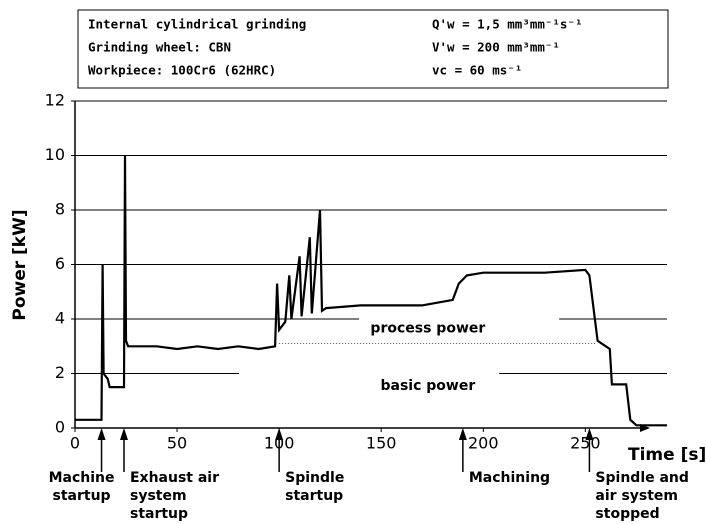 The height and width of the screenshot is (524, 706). What do you see at coordinates (642, 478) in the screenshot?
I see `annotation-text: Spindle and` at bounding box center [642, 478].